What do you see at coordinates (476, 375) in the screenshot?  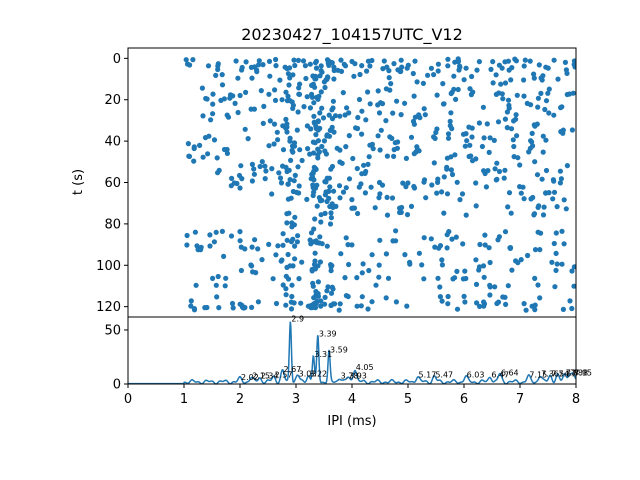 I see `peak-label-16: 6.03` at bounding box center [476, 375].